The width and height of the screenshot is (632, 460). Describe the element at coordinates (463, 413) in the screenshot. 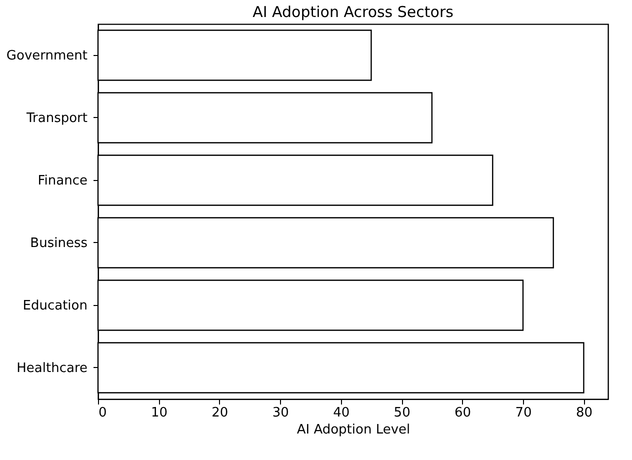

I see `x-tick-label: 60` at that location.